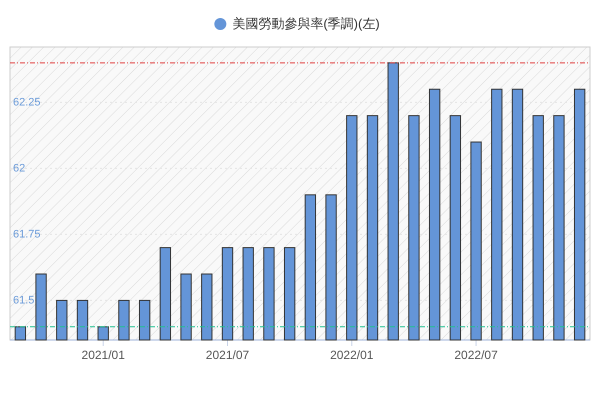 This screenshot has width=600, height=400. I want to click on x-tick-label: 2022/07, so click(476, 355).